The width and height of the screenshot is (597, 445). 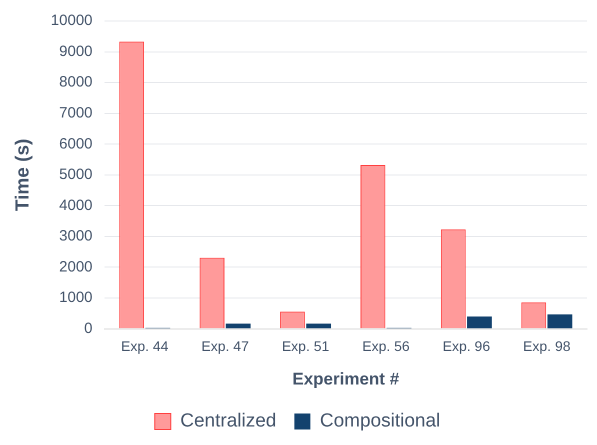 What do you see at coordinates (88, 328) in the screenshot?
I see `y-tick-label: 0` at bounding box center [88, 328].